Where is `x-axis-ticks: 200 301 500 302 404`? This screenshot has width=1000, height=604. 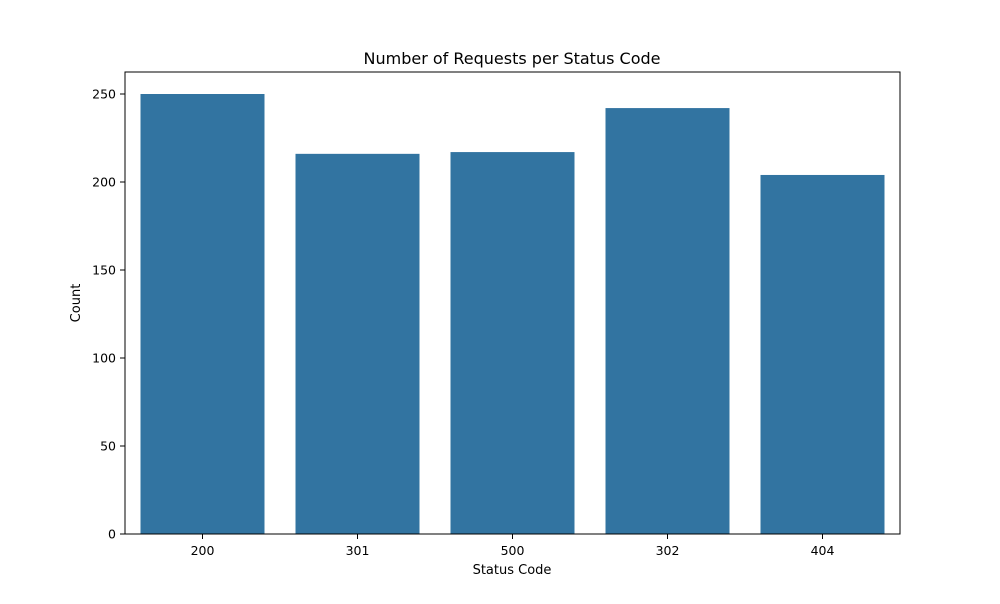
x-axis-ticks: 200 301 500 302 404 is located at coordinates (513, 546).